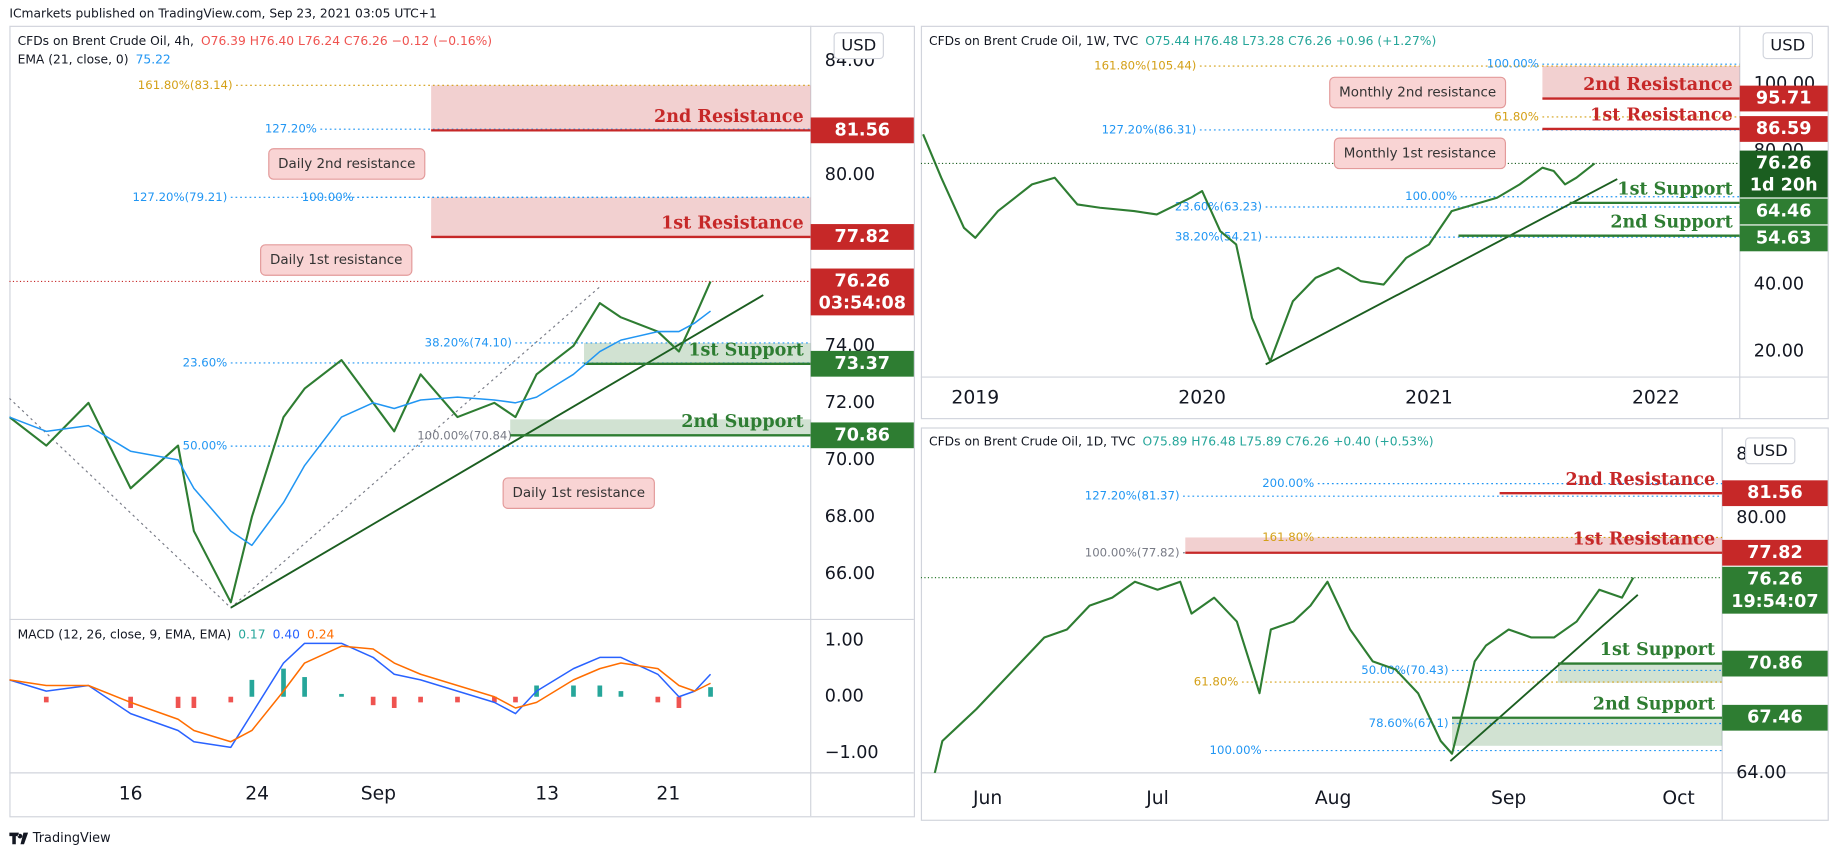 This screenshot has width=1837, height=856. Describe the element at coordinates (729, 117) in the screenshot. I see `level-name: 2nd Resistance` at that location.